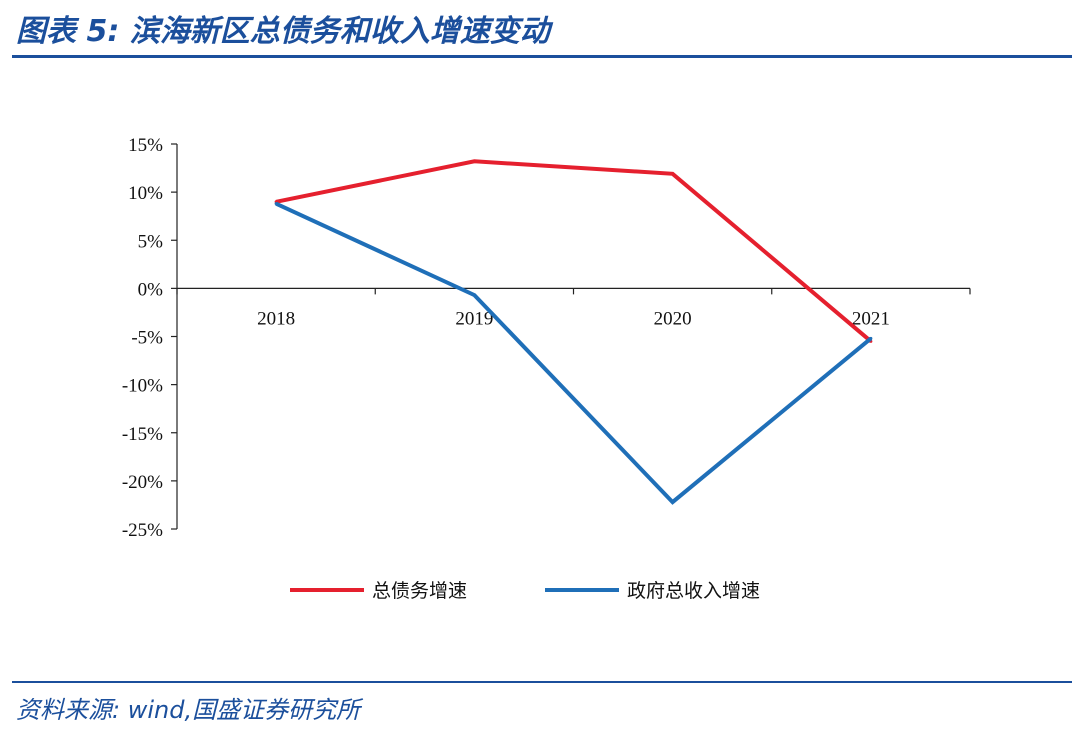 This screenshot has height=729, width=1080. Describe the element at coordinates (474, 318) in the screenshot. I see `x-tick-label: 2019` at that location.